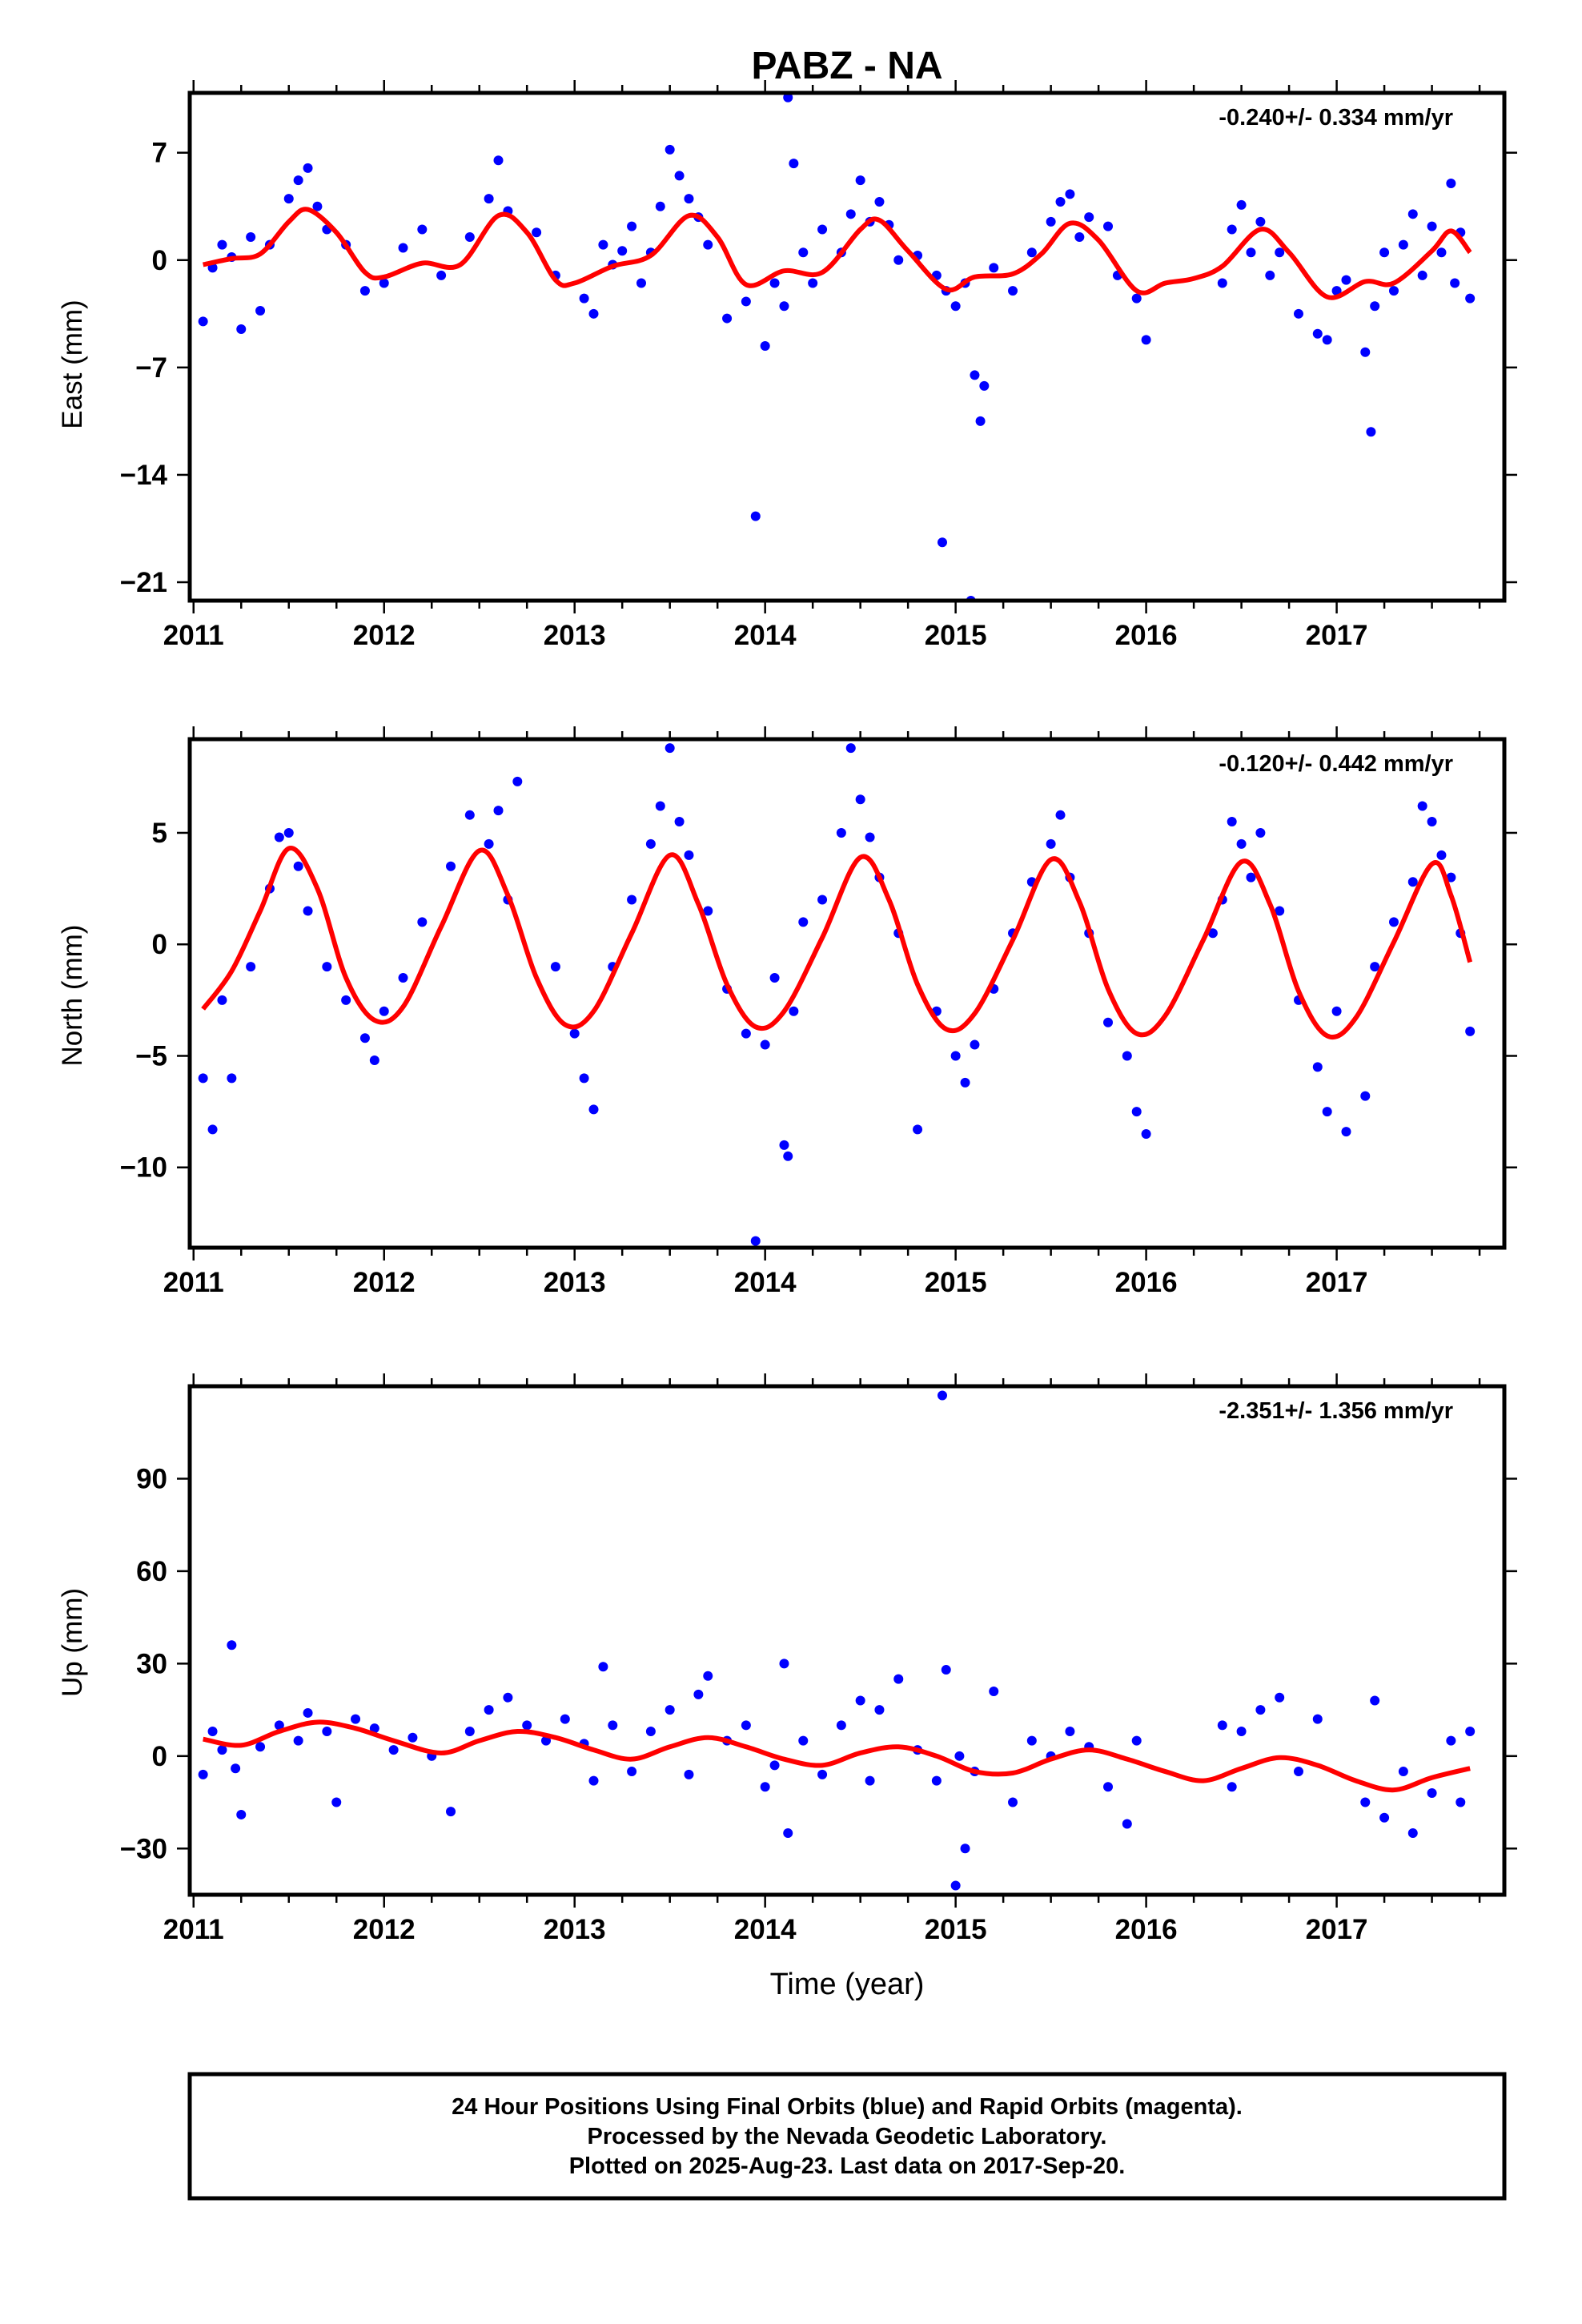  I want to click on east-y-tick-label: −7, so click(151, 368).